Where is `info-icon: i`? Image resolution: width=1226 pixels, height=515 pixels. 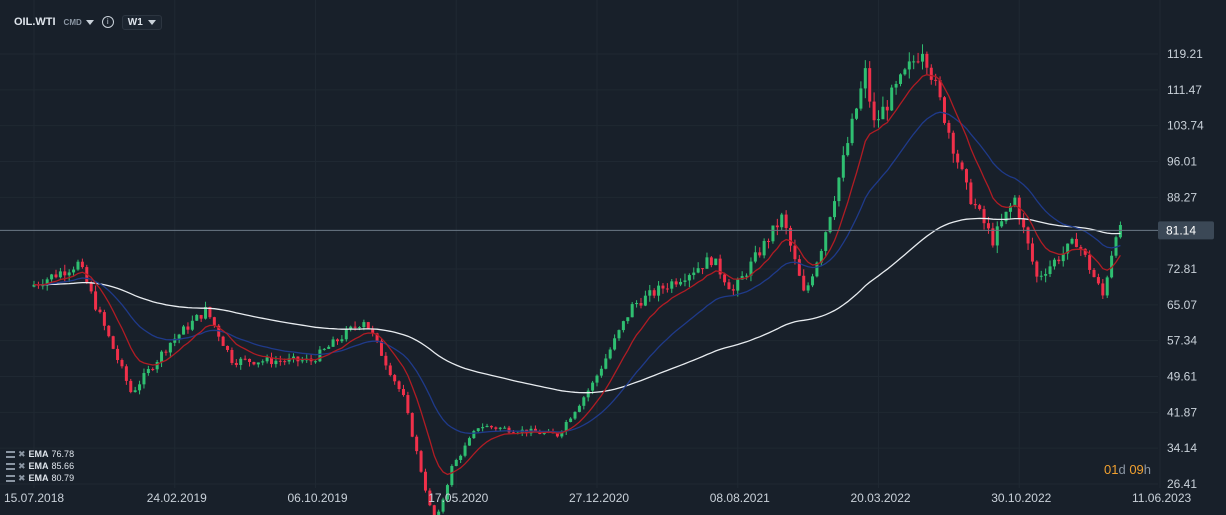
info-icon: i is located at coordinates (107, 22).